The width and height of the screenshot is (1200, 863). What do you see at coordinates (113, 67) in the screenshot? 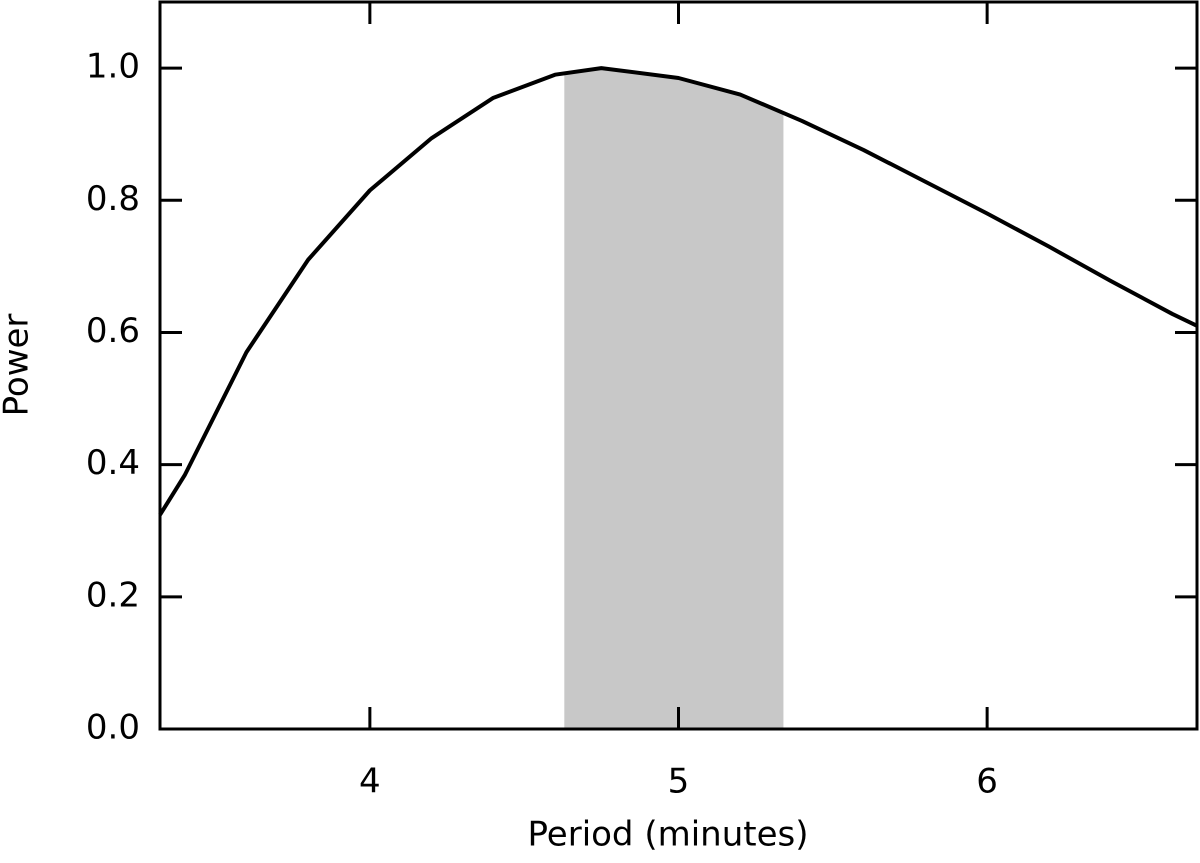
I see `y-tick-label: 1.0` at bounding box center [113, 67].